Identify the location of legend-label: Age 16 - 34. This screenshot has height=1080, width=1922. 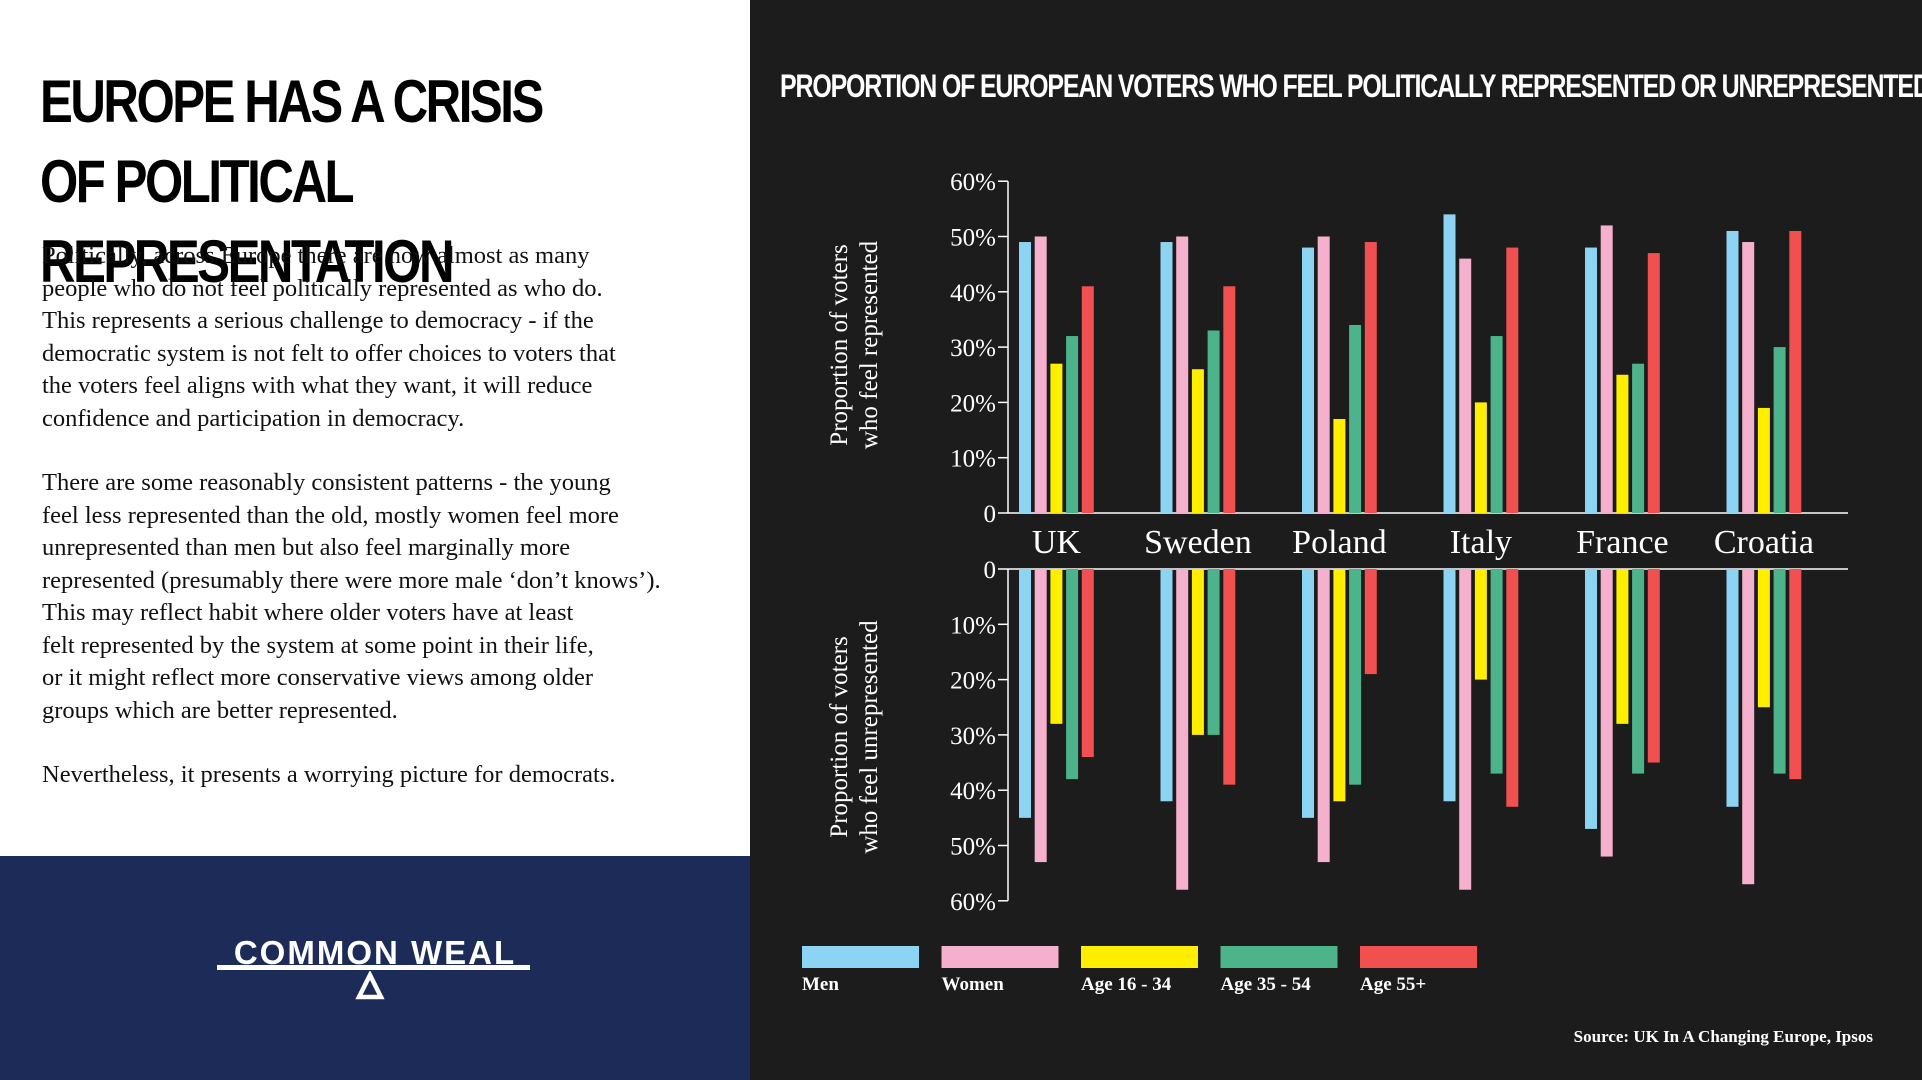
(1126, 984).